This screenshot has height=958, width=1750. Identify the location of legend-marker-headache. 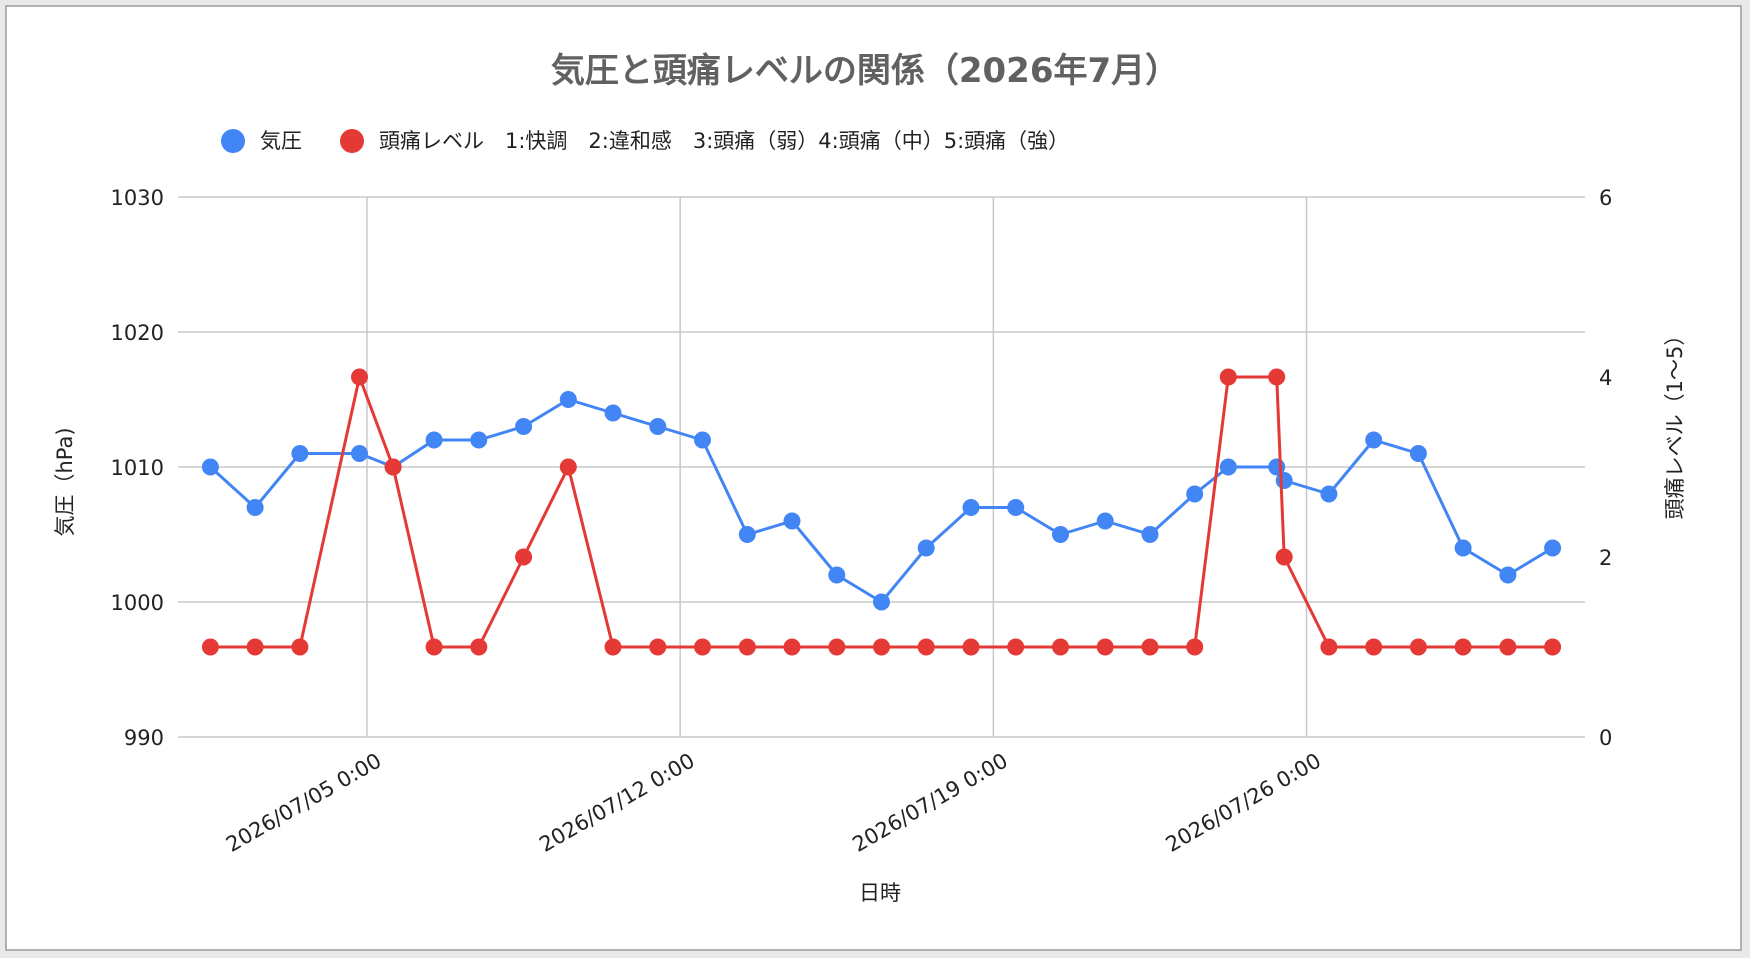
(352, 141).